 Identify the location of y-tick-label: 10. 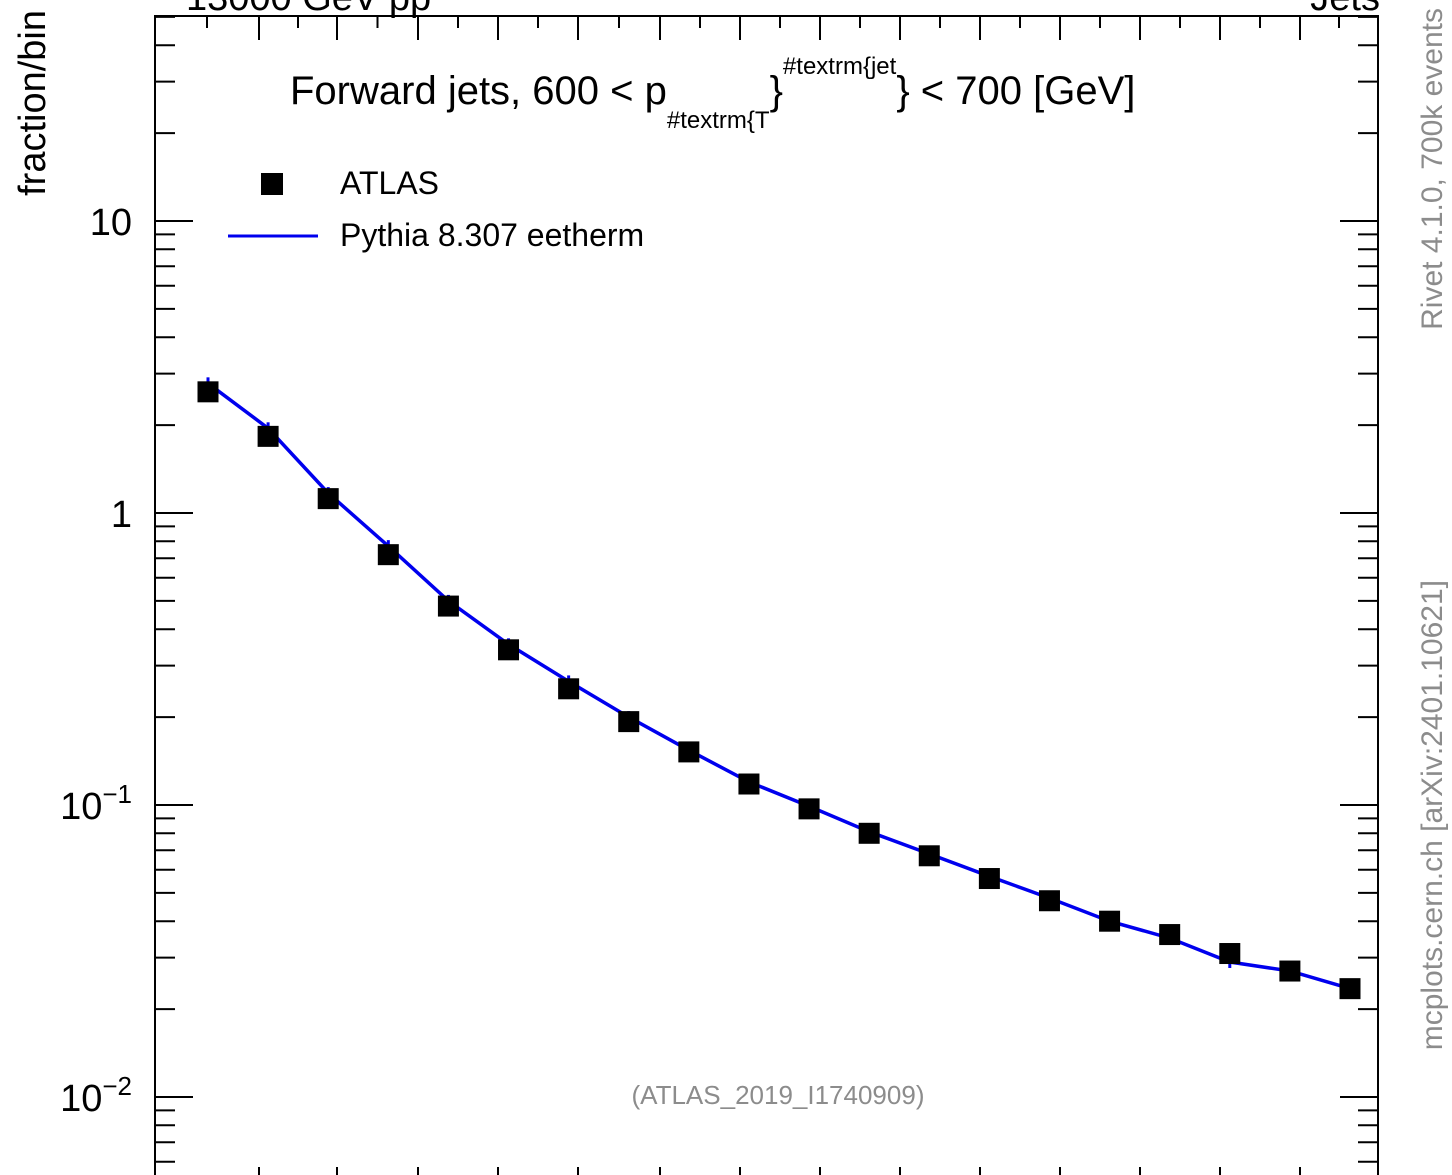
(111, 223).